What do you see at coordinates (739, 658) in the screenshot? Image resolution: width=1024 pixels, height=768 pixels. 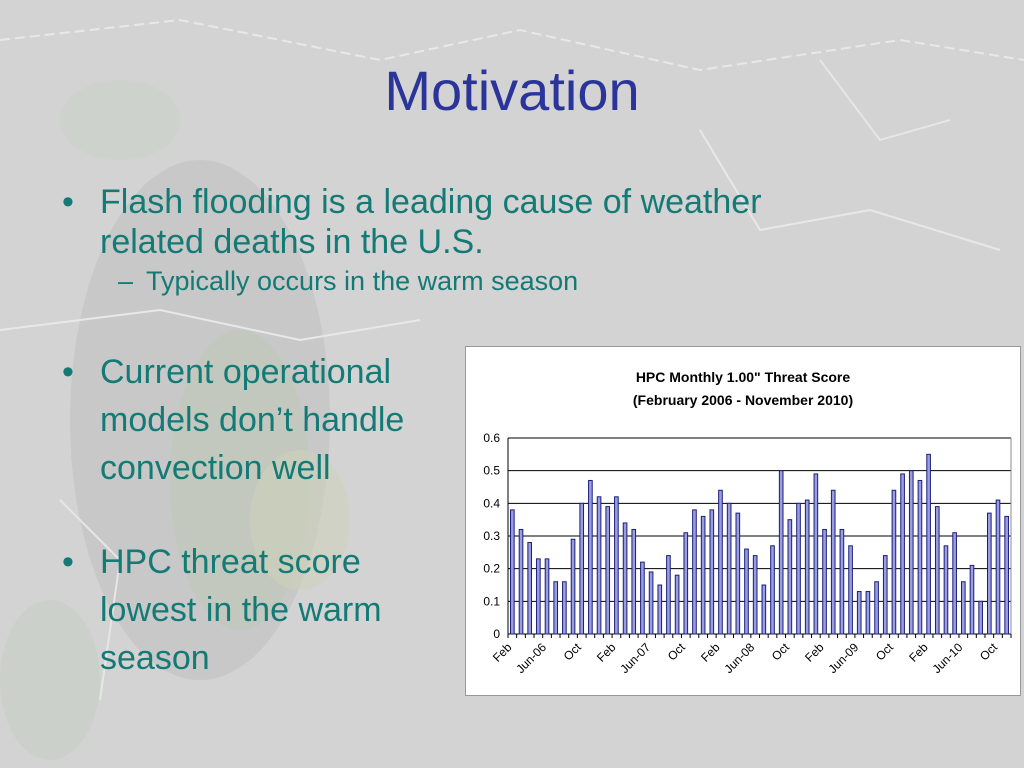 I see `x-tick-label: Jun-08` at bounding box center [739, 658].